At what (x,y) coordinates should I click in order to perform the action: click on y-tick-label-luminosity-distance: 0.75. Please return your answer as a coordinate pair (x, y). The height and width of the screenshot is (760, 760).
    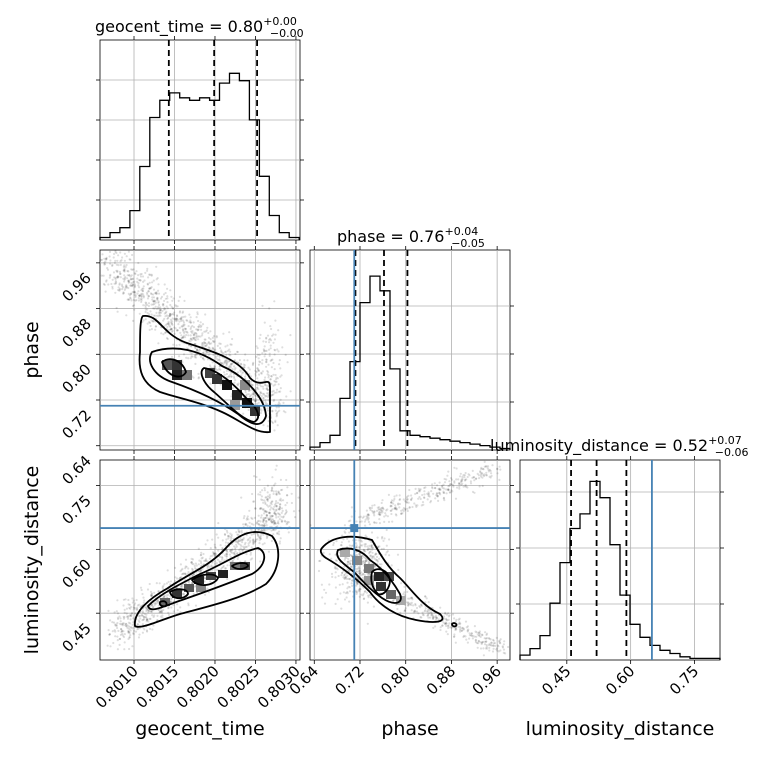
    Looking at the image, I should click on (76, 510).